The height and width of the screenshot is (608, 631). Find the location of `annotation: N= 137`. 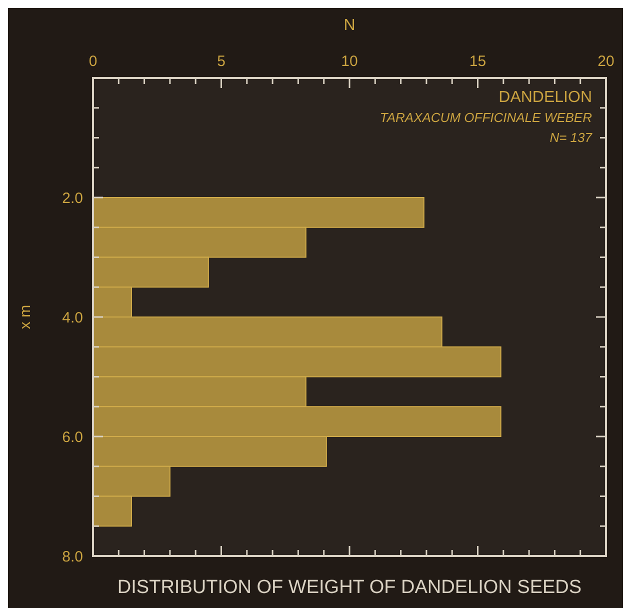

annotation: N= 137 is located at coordinates (571, 137).